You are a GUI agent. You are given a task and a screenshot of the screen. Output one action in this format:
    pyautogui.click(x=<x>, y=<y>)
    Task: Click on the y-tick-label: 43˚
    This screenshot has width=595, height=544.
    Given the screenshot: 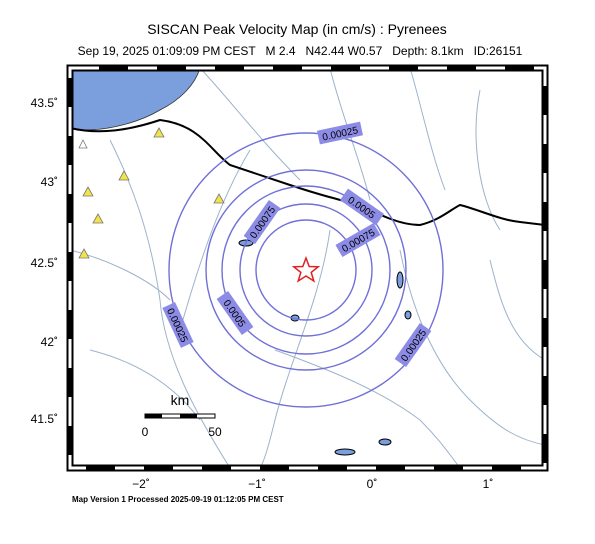 What is the action you would take?
    pyautogui.click(x=49, y=182)
    